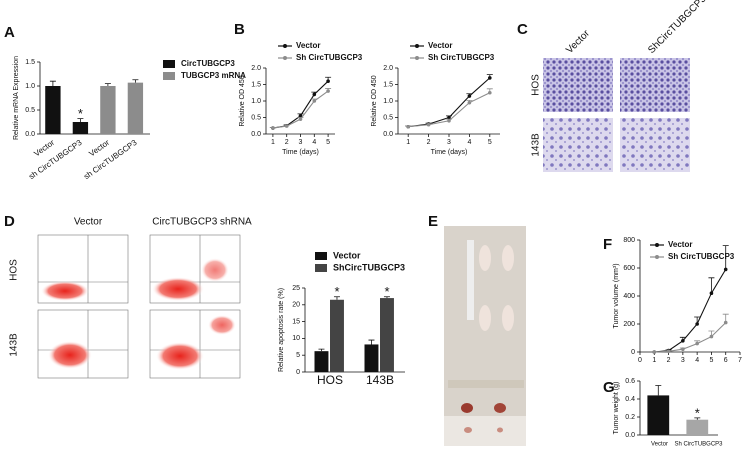 This screenshot has height=449, width=753. Describe the element at coordinates (88, 222) in the screenshot. I see `column-label: Vector` at that location.